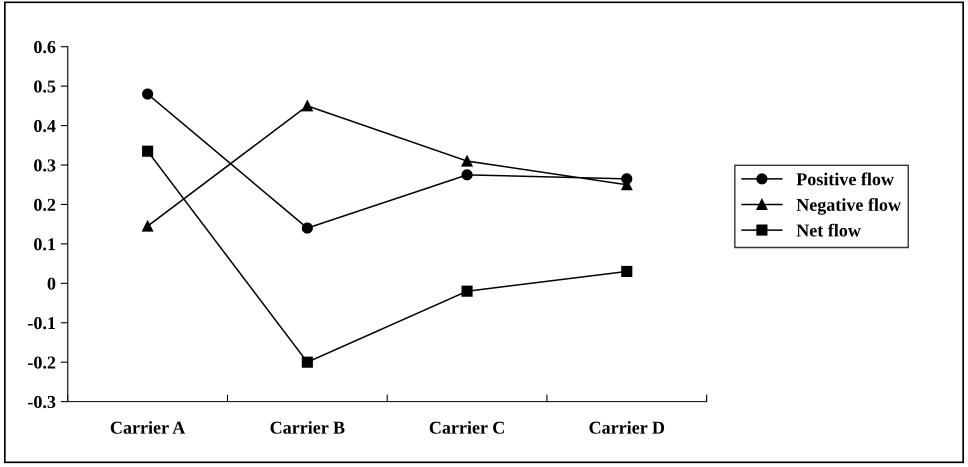 Image resolution: width=968 pixels, height=467 pixels. What do you see at coordinates (45, 204) in the screenshot?
I see `y-tick-label: 0.2` at bounding box center [45, 204].